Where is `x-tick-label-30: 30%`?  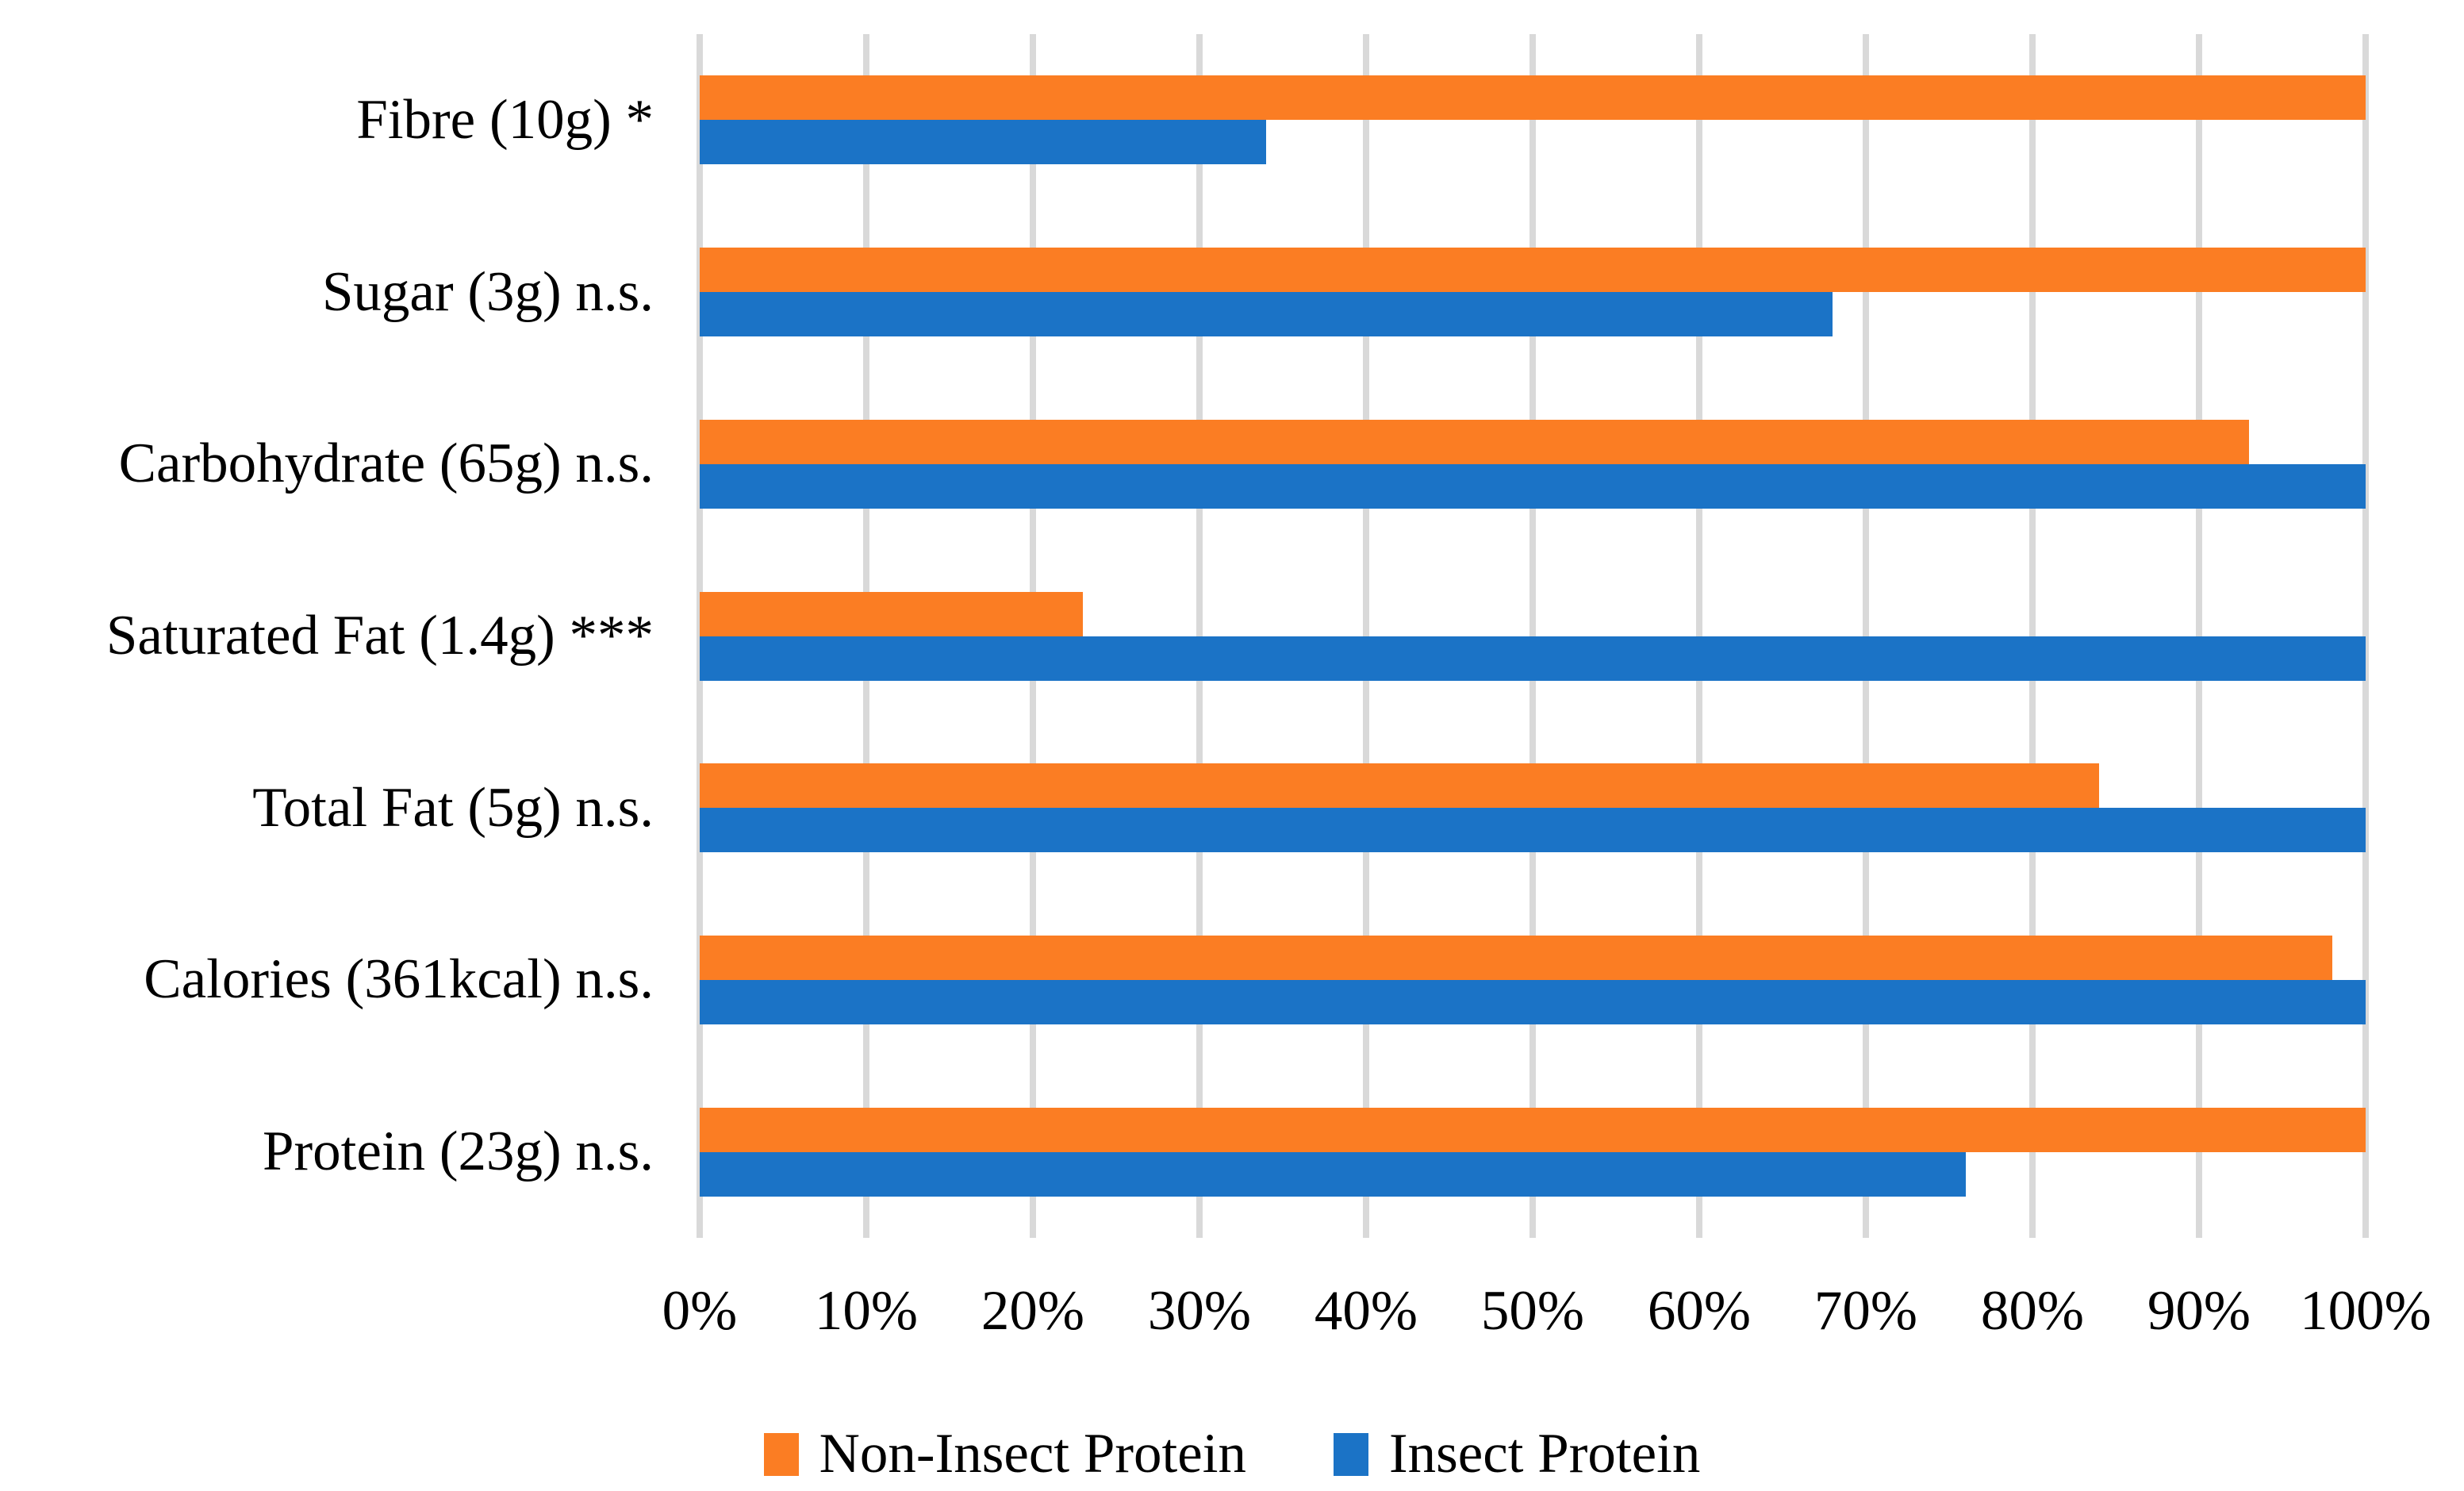
x-tick-label-30: 30% is located at coordinates (1199, 1311).